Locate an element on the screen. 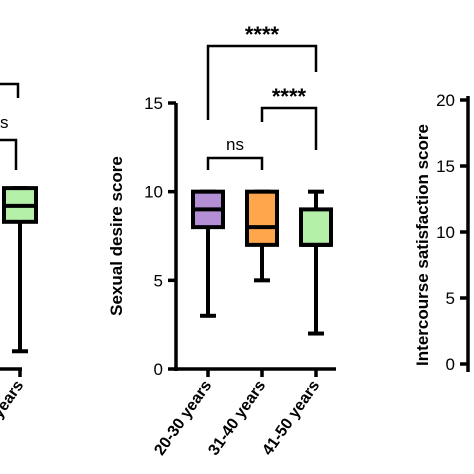 The image size is (474, 474). x-tick-label: 20-30 years is located at coordinates (183, 417).